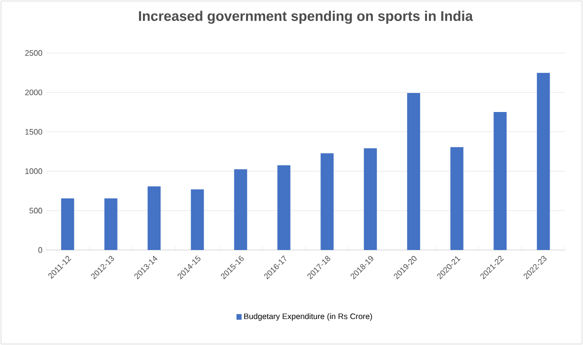  What do you see at coordinates (306, 17) in the screenshot?
I see `chart-title: Increased government spending on sports in India` at bounding box center [306, 17].